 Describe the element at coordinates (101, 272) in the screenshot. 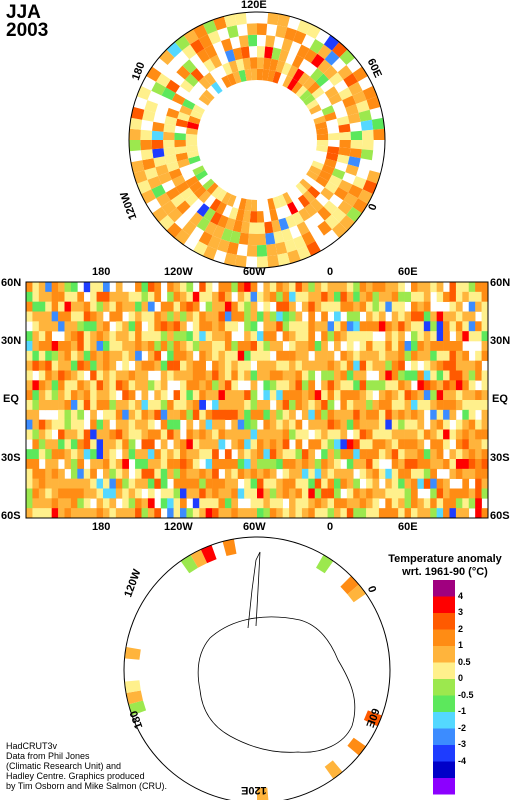

I see `eq-top-lon-180: 180` at that location.